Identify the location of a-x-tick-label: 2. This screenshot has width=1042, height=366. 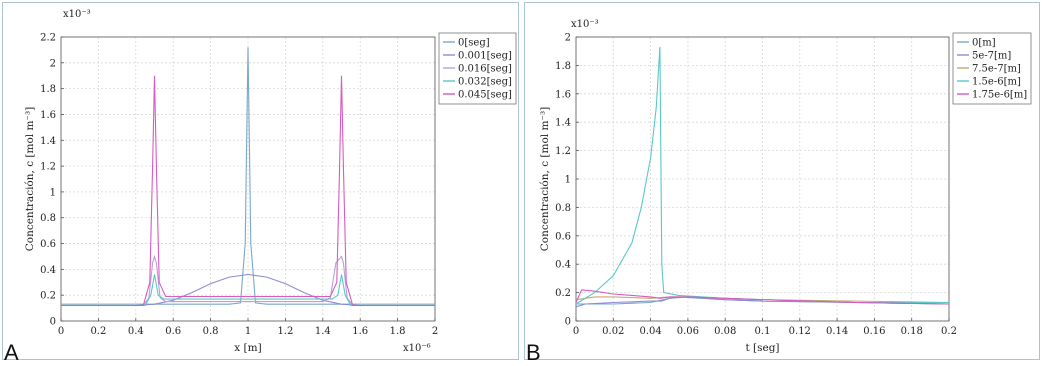
(435, 331).